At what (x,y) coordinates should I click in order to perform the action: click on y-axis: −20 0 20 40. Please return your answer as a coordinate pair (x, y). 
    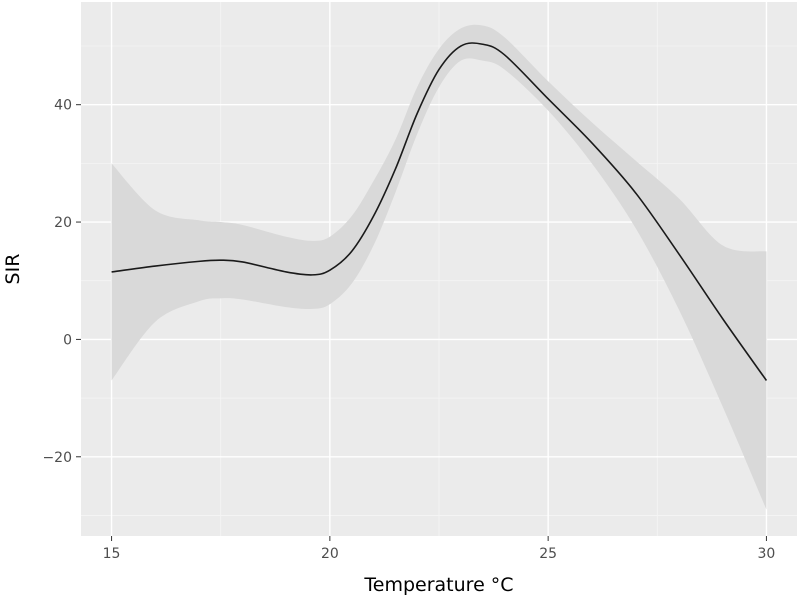
    Looking at the image, I should click on (61, 282).